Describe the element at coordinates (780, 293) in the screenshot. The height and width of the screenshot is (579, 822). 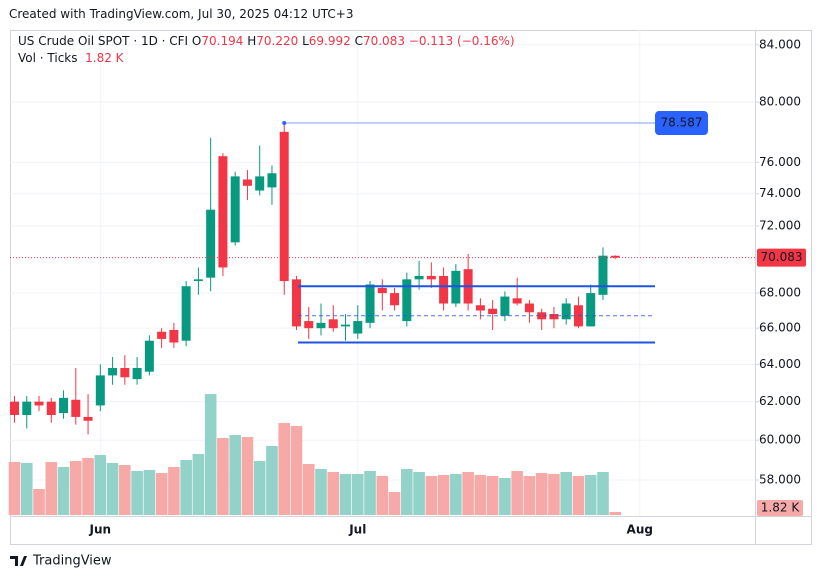
I see `y-tick-label: 68.000` at that location.